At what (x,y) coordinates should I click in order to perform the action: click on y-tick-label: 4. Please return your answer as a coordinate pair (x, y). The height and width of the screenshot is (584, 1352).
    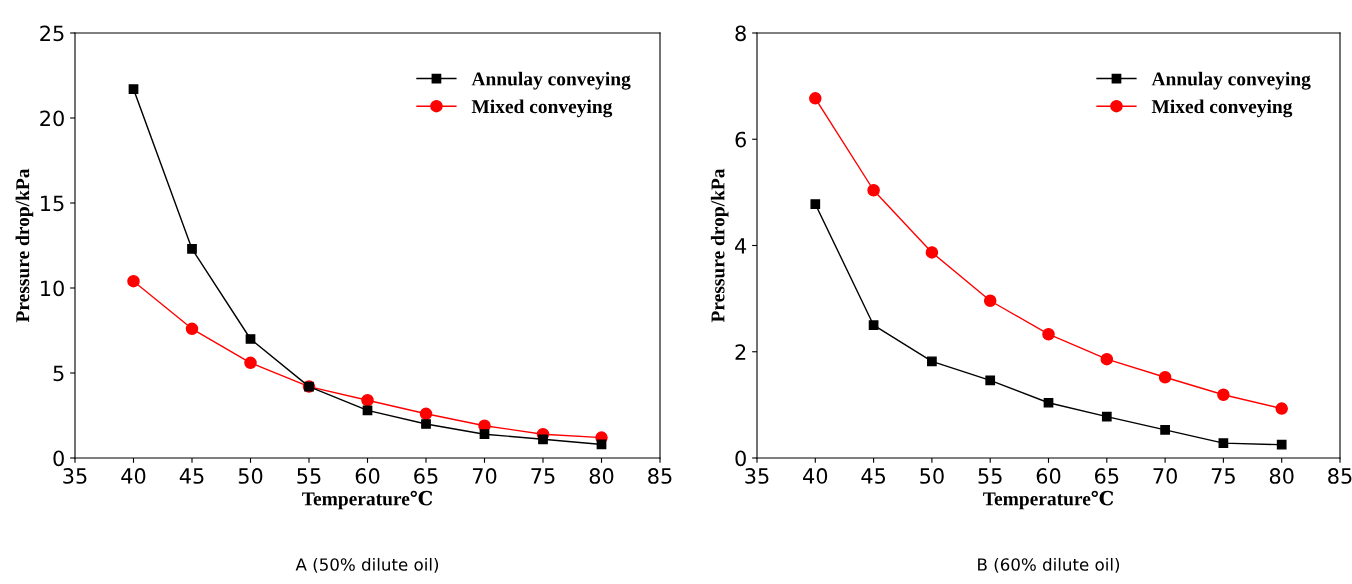
    Looking at the image, I should click on (741, 246).